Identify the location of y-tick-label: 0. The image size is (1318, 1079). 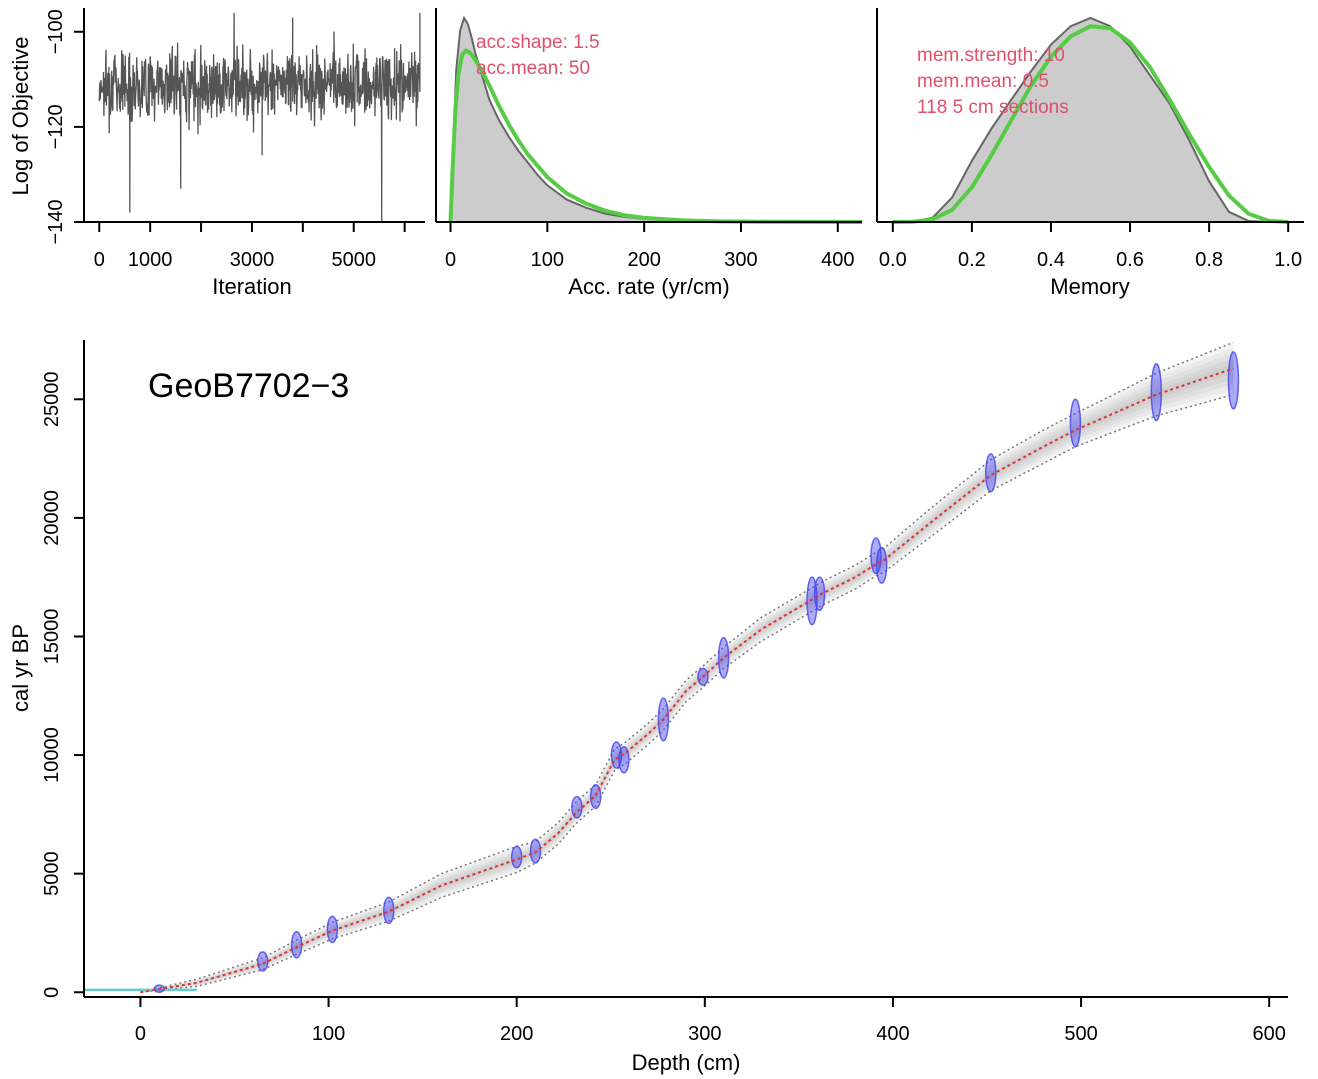
(52, 992).